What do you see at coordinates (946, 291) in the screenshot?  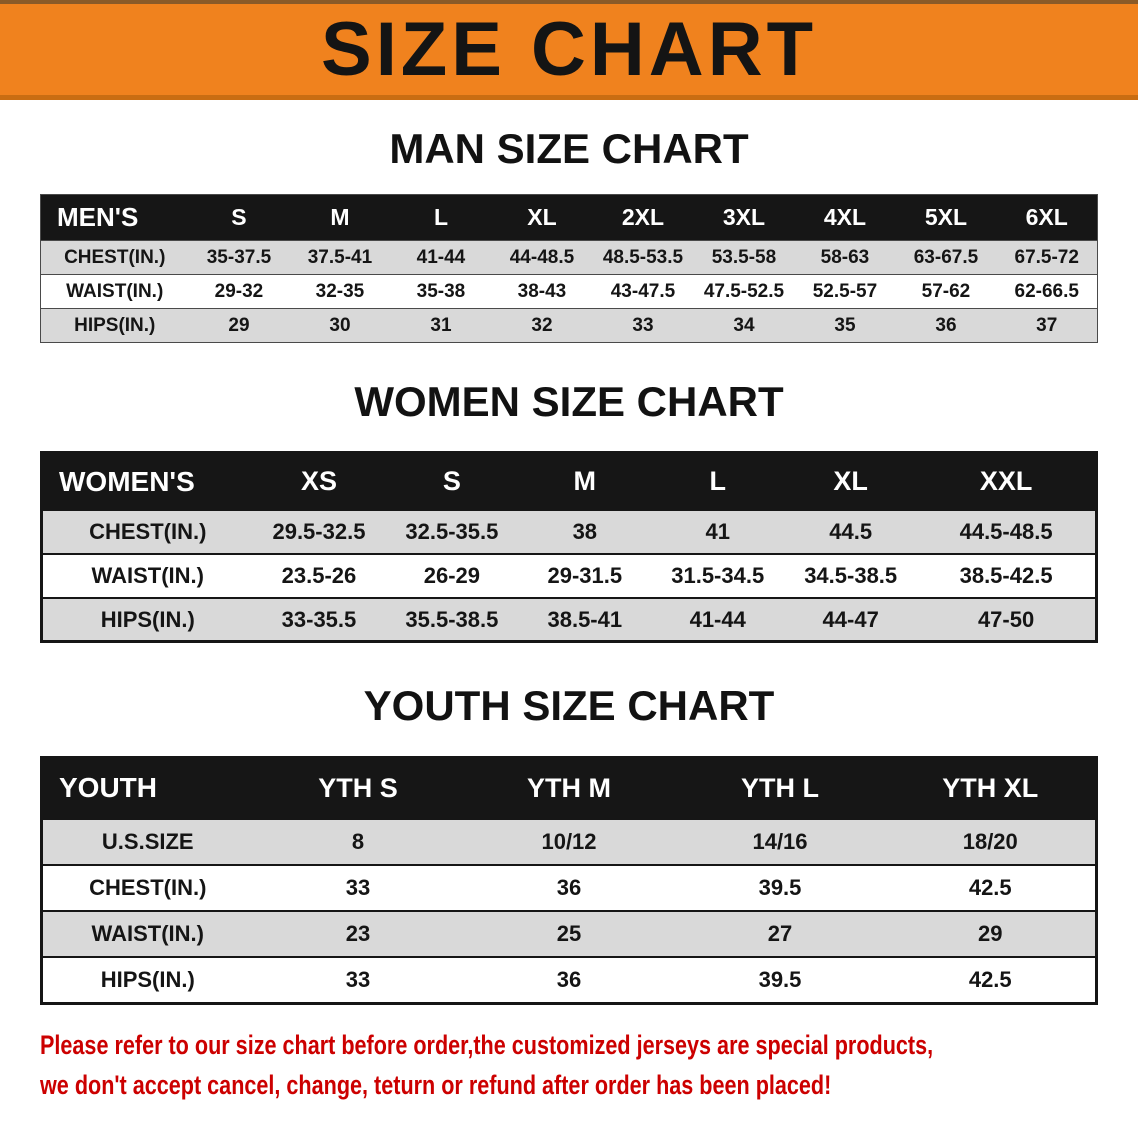 I see `value-cell: 57-62` at bounding box center [946, 291].